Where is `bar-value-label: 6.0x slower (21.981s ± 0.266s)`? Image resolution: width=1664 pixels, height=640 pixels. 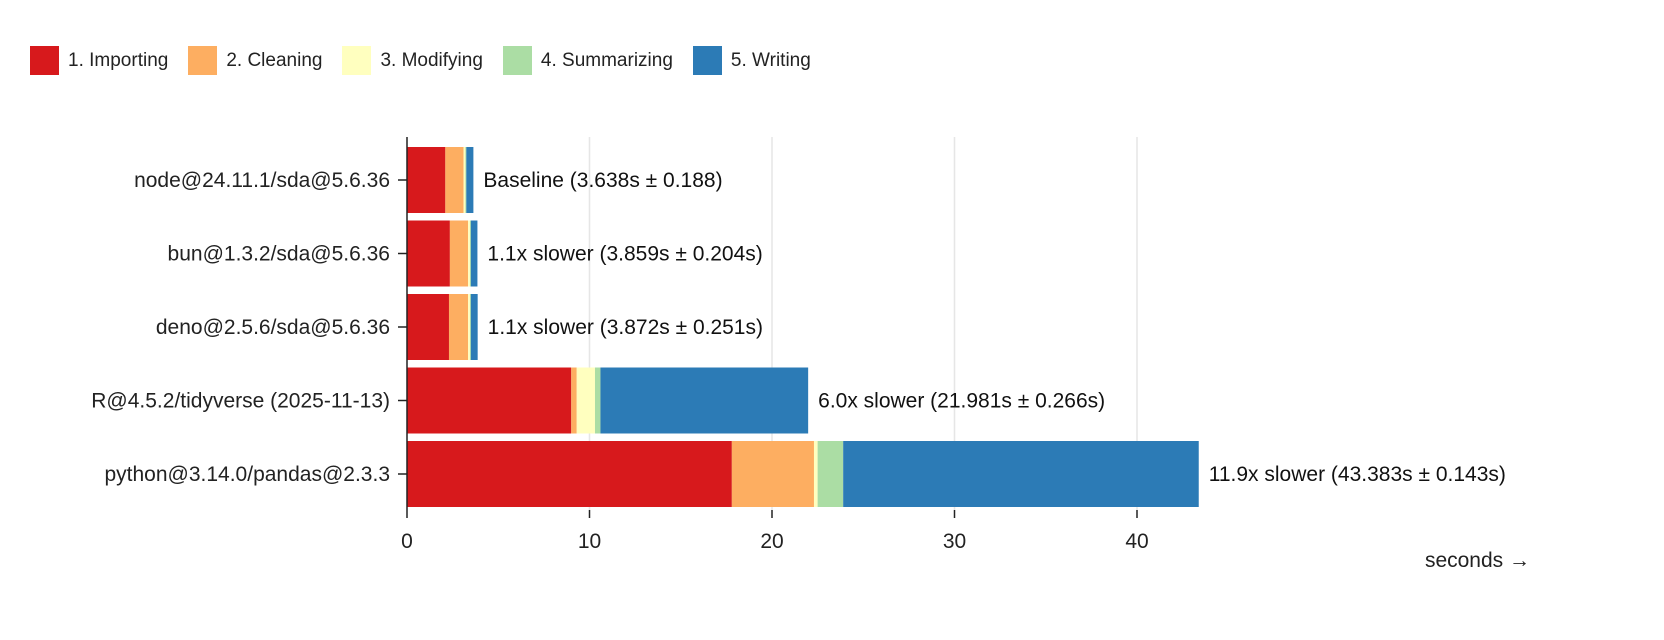
bar-value-label: 6.0x slower (21.981s ± 0.266s) is located at coordinates (961, 401).